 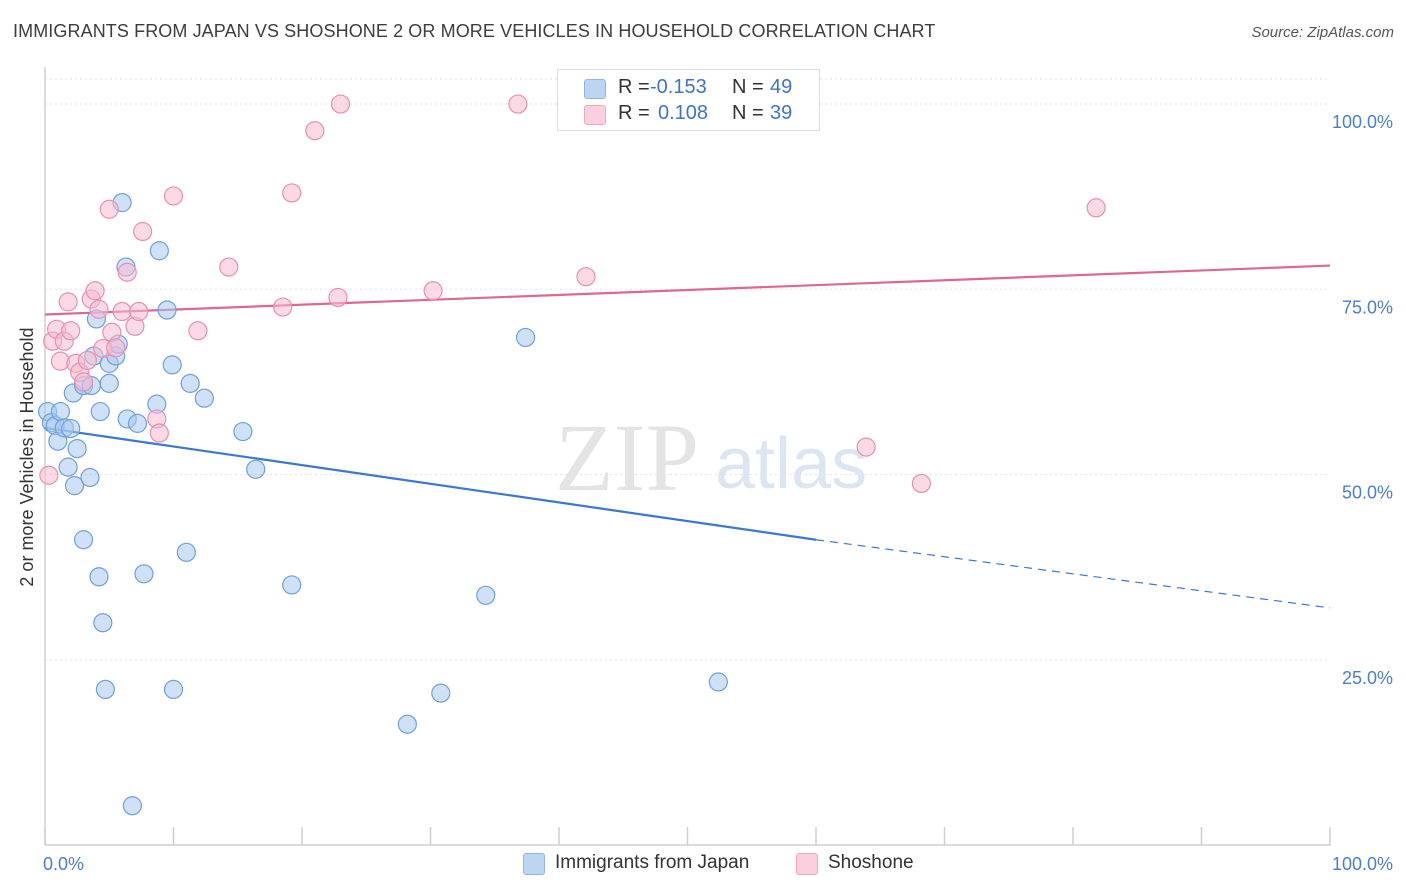 I want to click on stats-legend: R = -0.153 N = 49 R = 0.108 N = 39, so click(x=688, y=100).